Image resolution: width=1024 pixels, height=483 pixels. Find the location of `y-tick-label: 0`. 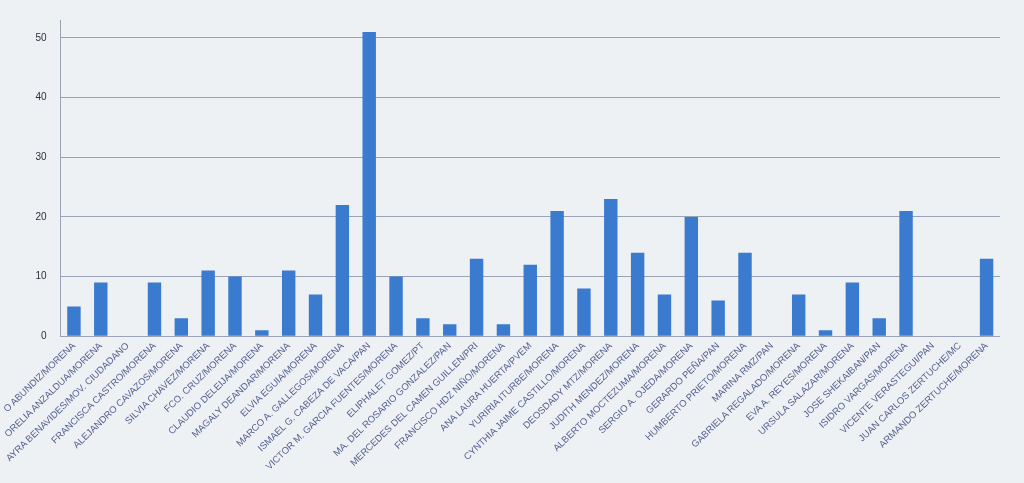

y-tick-label: 0 is located at coordinates (43, 336).